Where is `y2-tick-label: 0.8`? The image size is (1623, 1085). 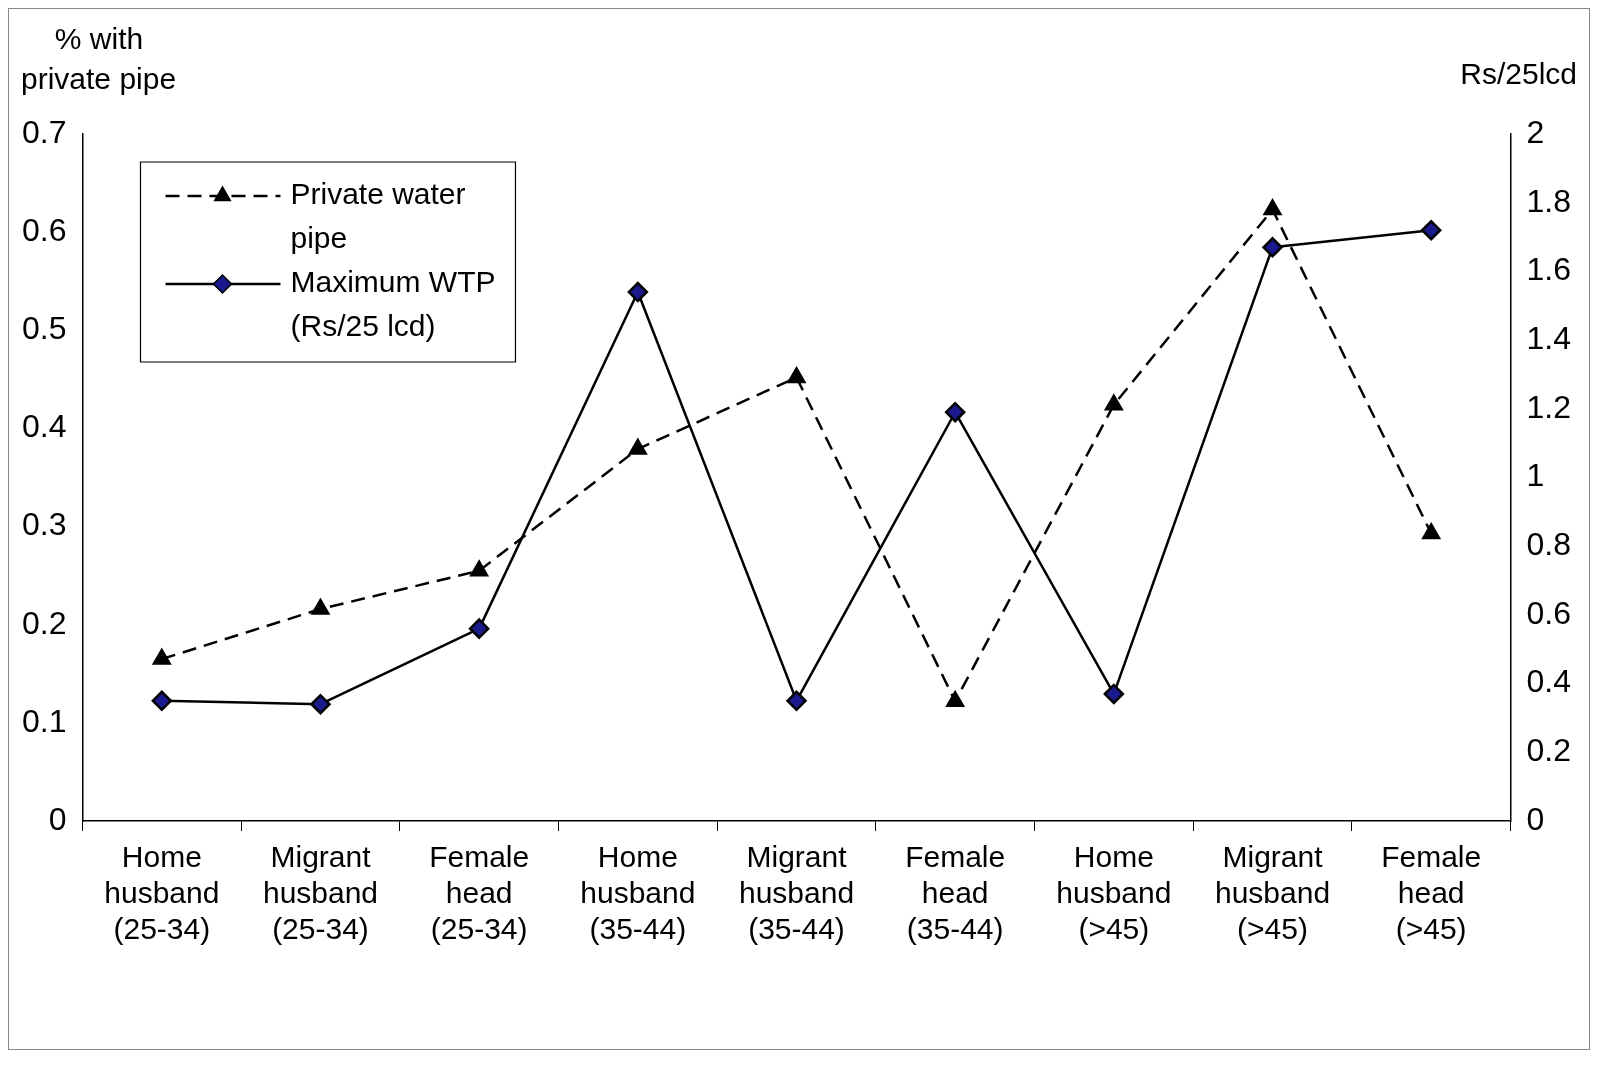
y2-tick-label: 0.8 is located at coordinates (1548, 544).